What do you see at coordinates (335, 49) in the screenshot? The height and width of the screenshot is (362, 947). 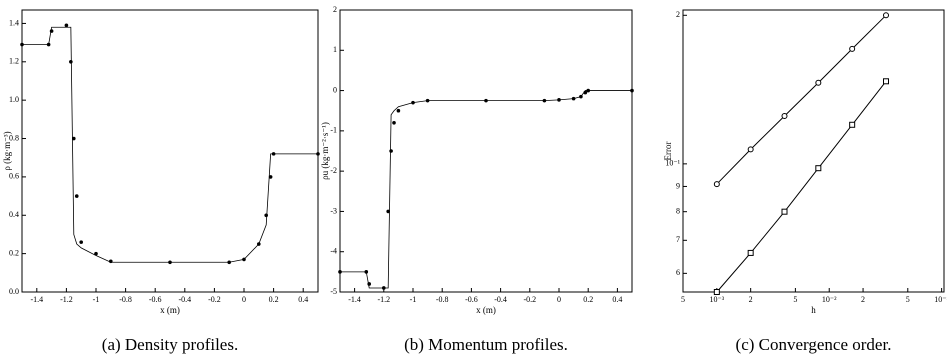 I see `y-tick-label: 1` at bounding box center [335, 49].